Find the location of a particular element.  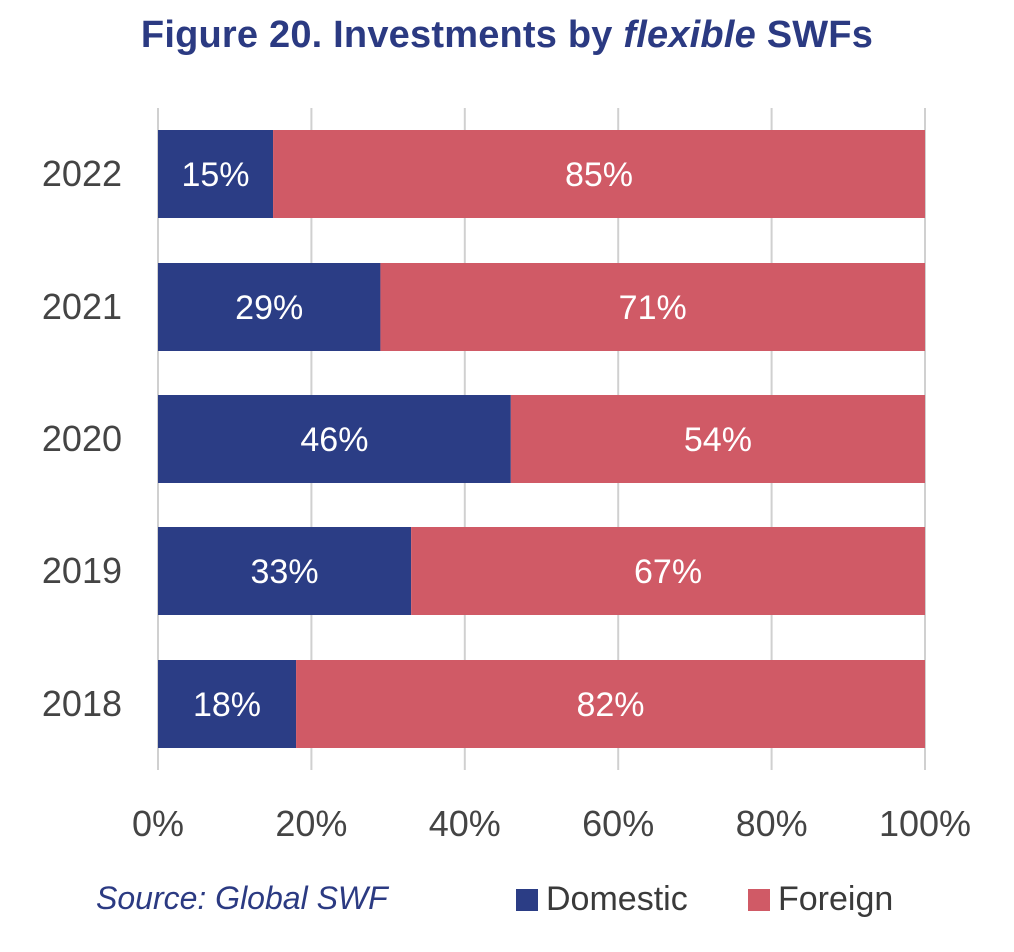

x-tick-label: 100% is located at coordinates (925, 823).